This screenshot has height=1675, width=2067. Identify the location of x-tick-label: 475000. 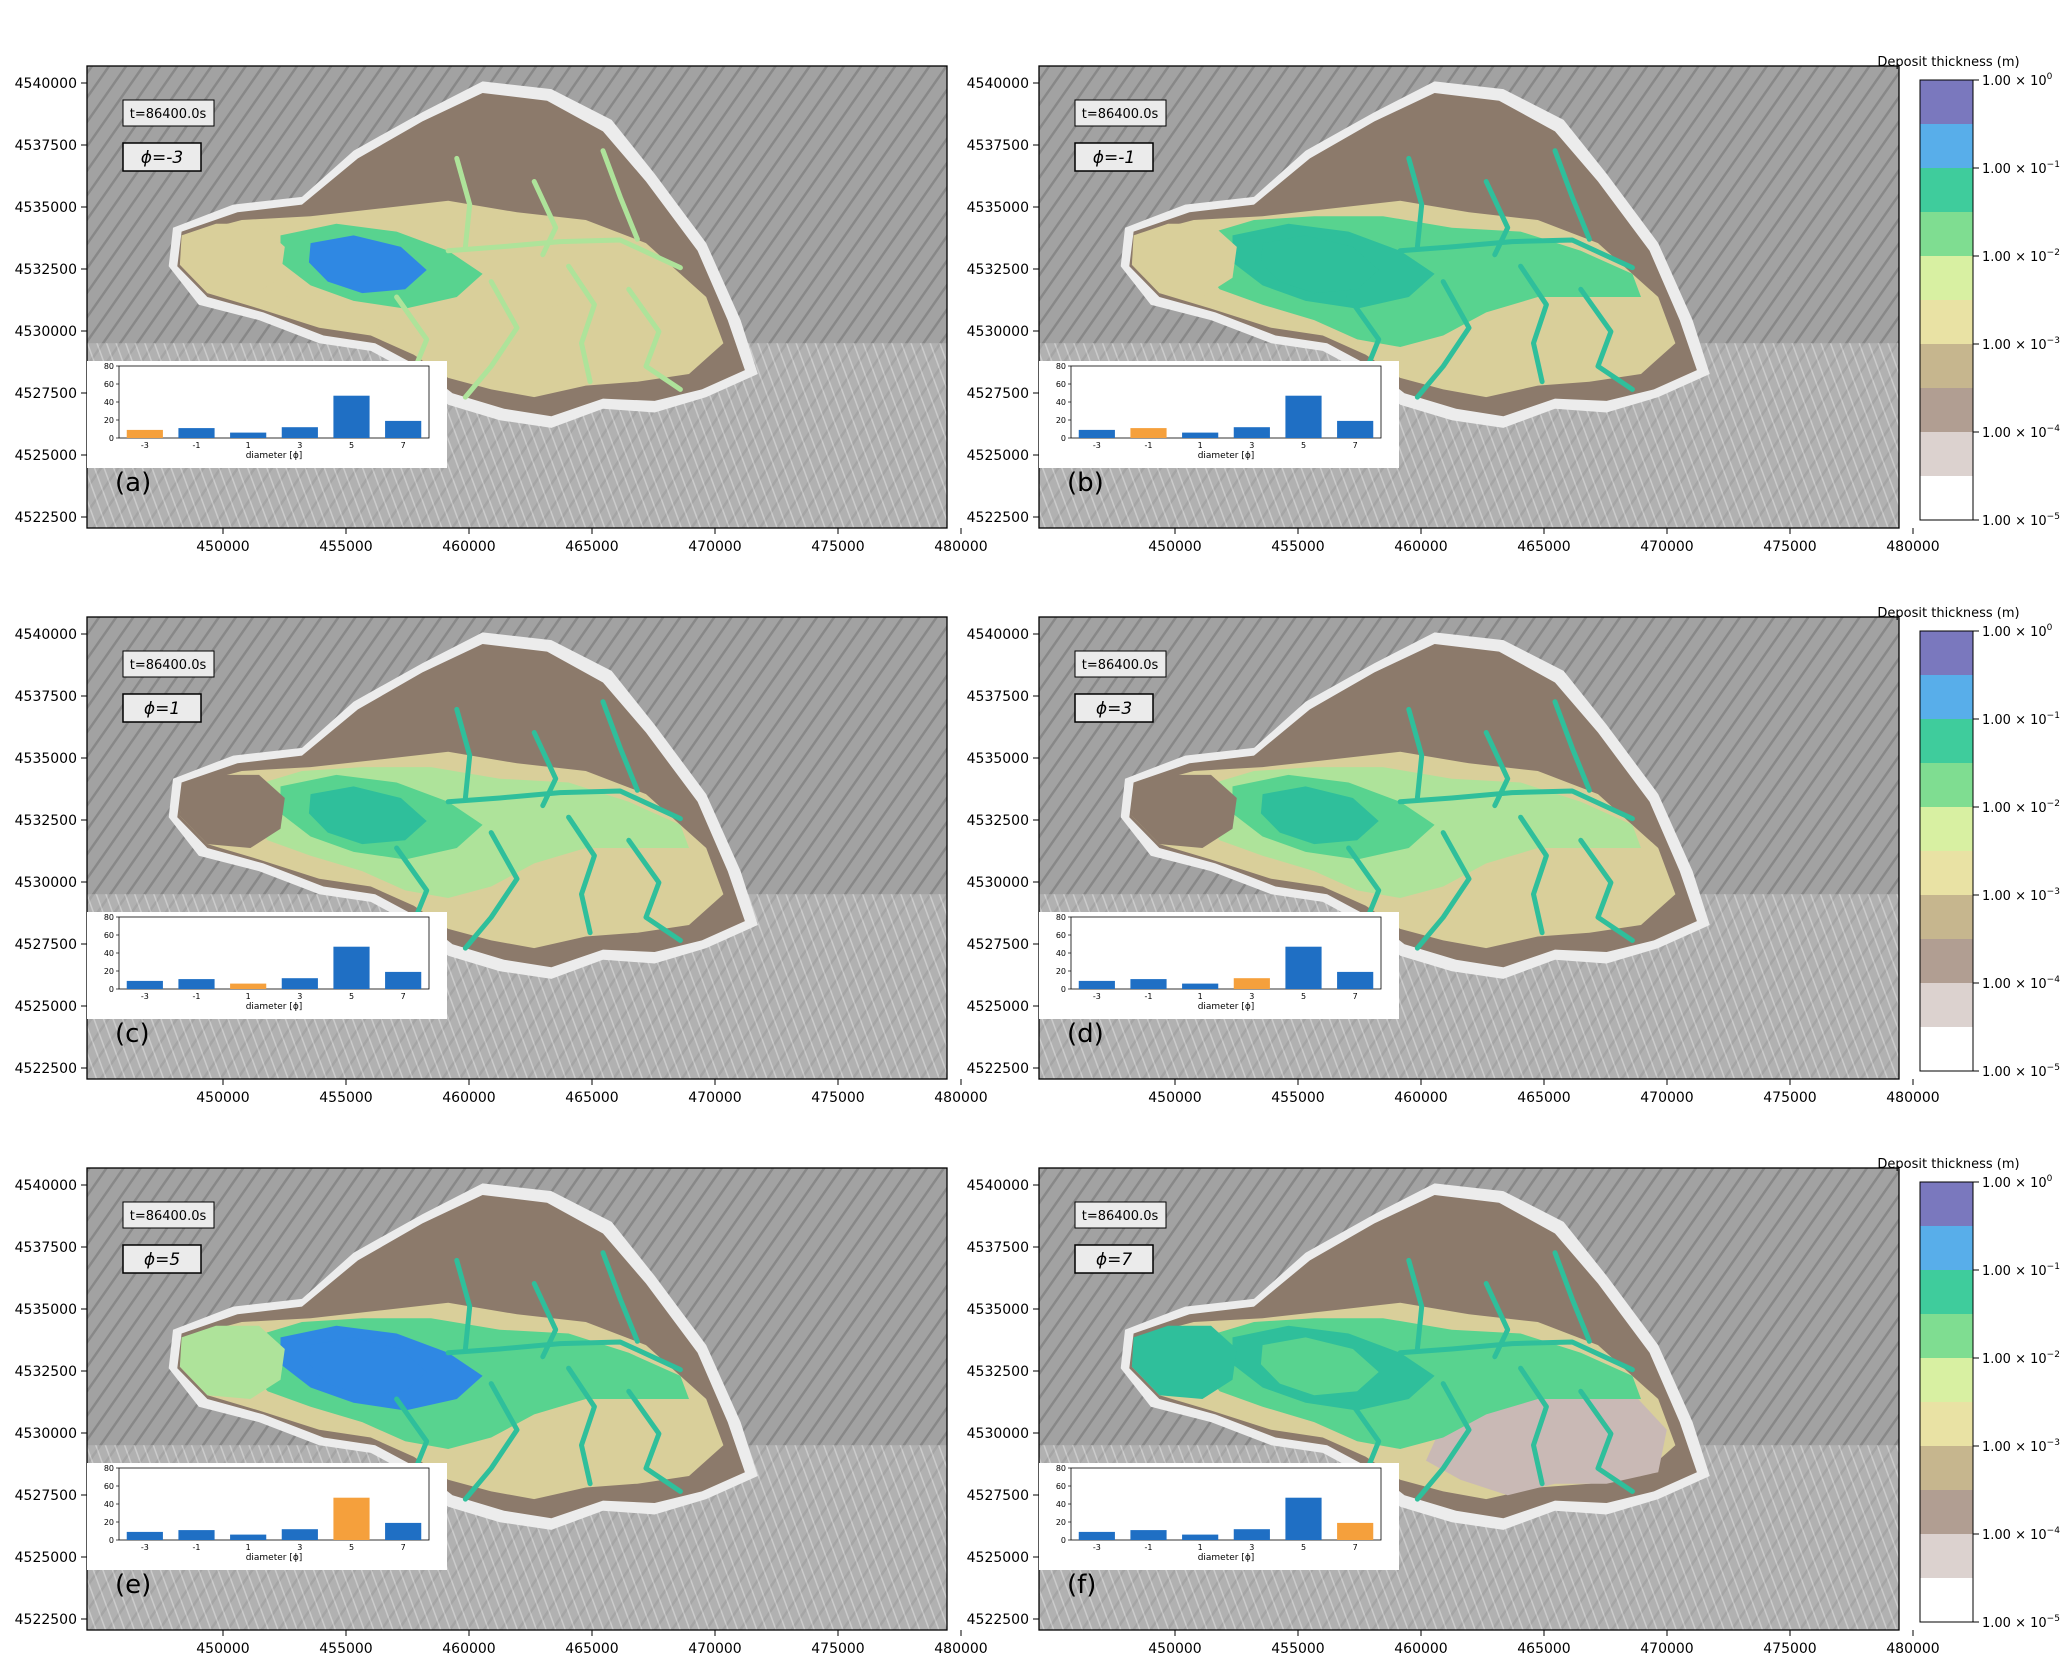
(1789, 1098).